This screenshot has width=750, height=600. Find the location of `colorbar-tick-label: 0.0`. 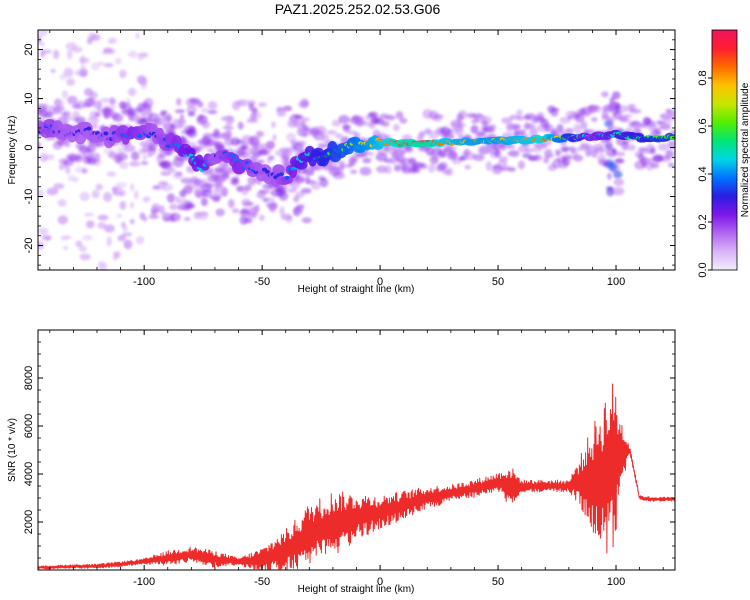

colorbar-tick-label: 0.0 is located at coordinates (703, 269).